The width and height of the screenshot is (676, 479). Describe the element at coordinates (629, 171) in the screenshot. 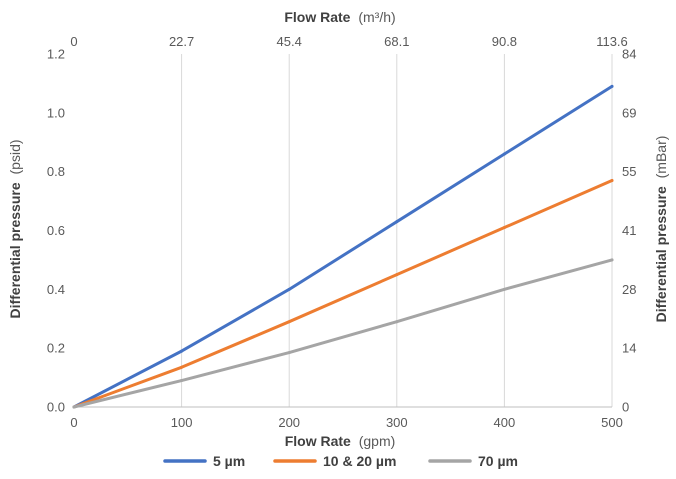

I see `y2-tick-label: 55` at that location.